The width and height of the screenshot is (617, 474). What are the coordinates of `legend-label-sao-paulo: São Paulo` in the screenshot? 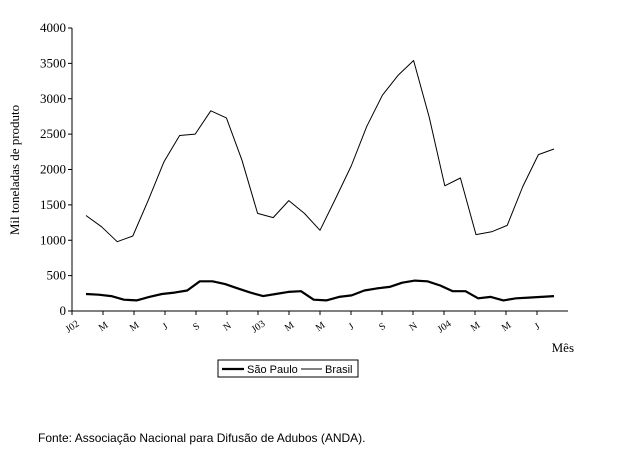 It's located at (272, 370).